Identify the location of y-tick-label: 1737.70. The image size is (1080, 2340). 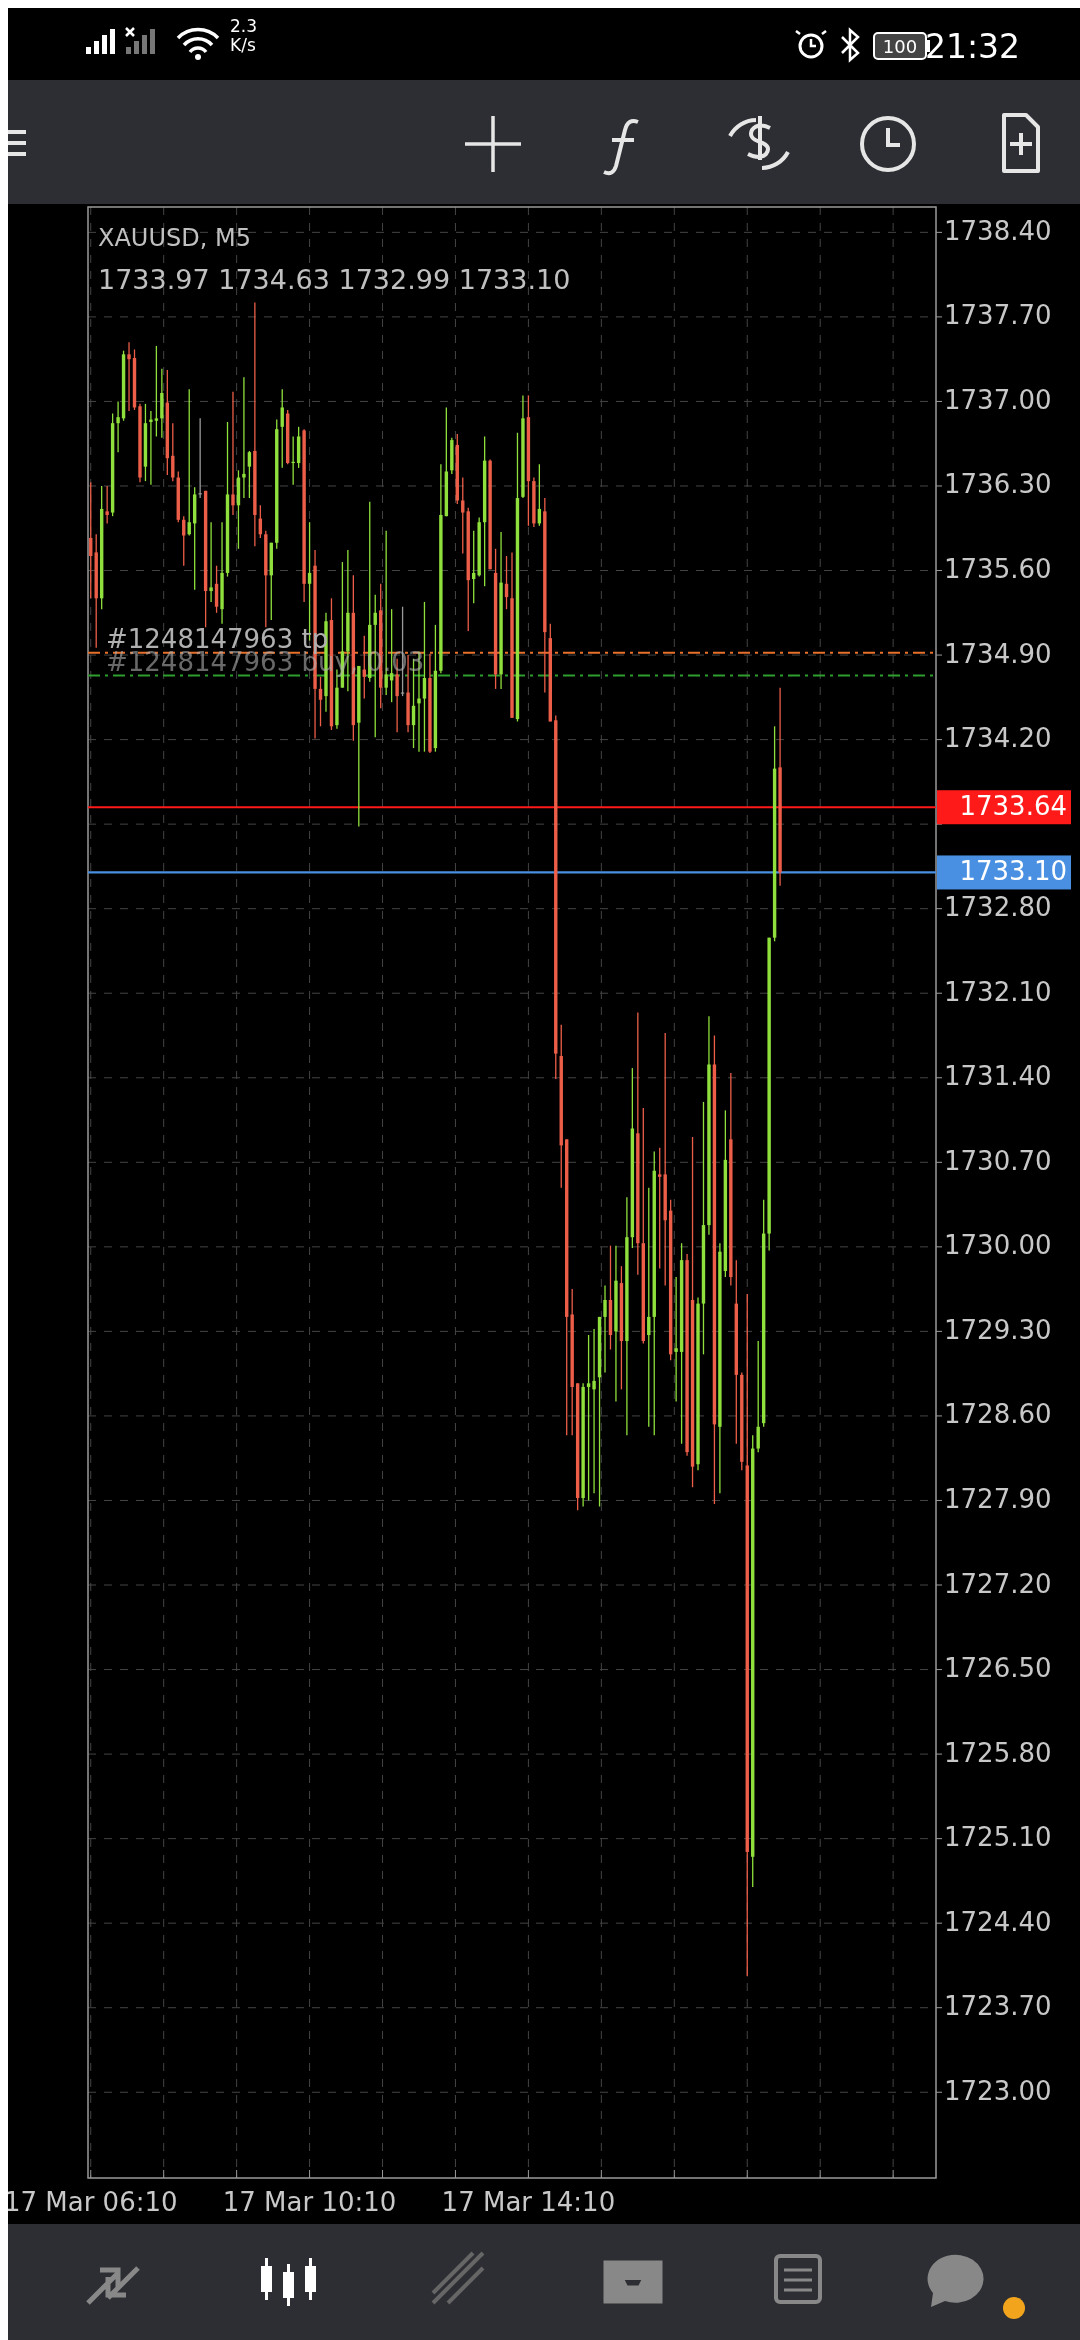
(998, 315).